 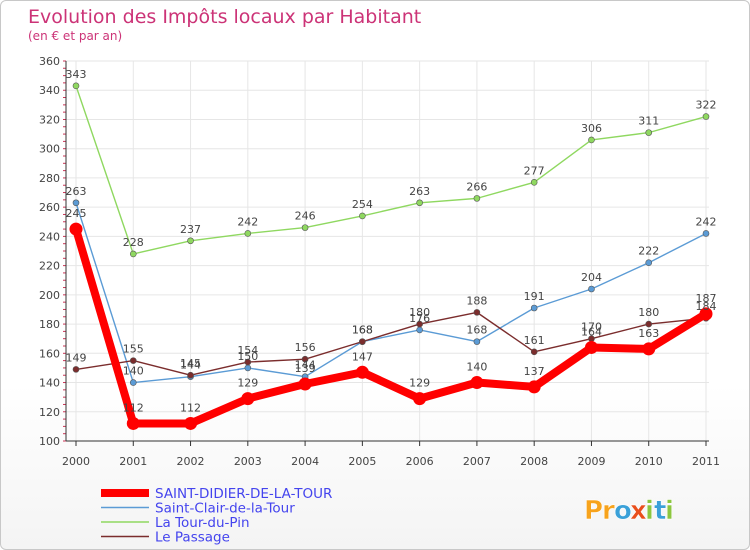 I want to click on chart-title: Evolution des Impôts locaux par Habitant, so click(x=224, y=17).